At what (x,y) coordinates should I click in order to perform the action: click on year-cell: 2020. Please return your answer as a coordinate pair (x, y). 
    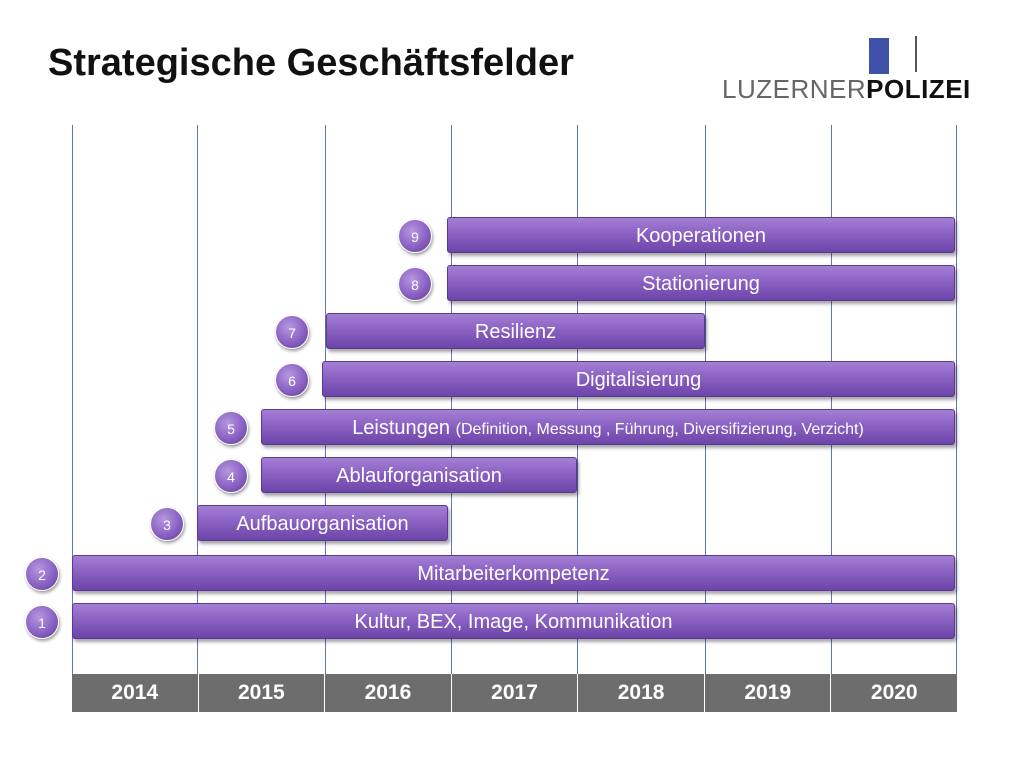
    Looking at the image, I should click on (894, 693).